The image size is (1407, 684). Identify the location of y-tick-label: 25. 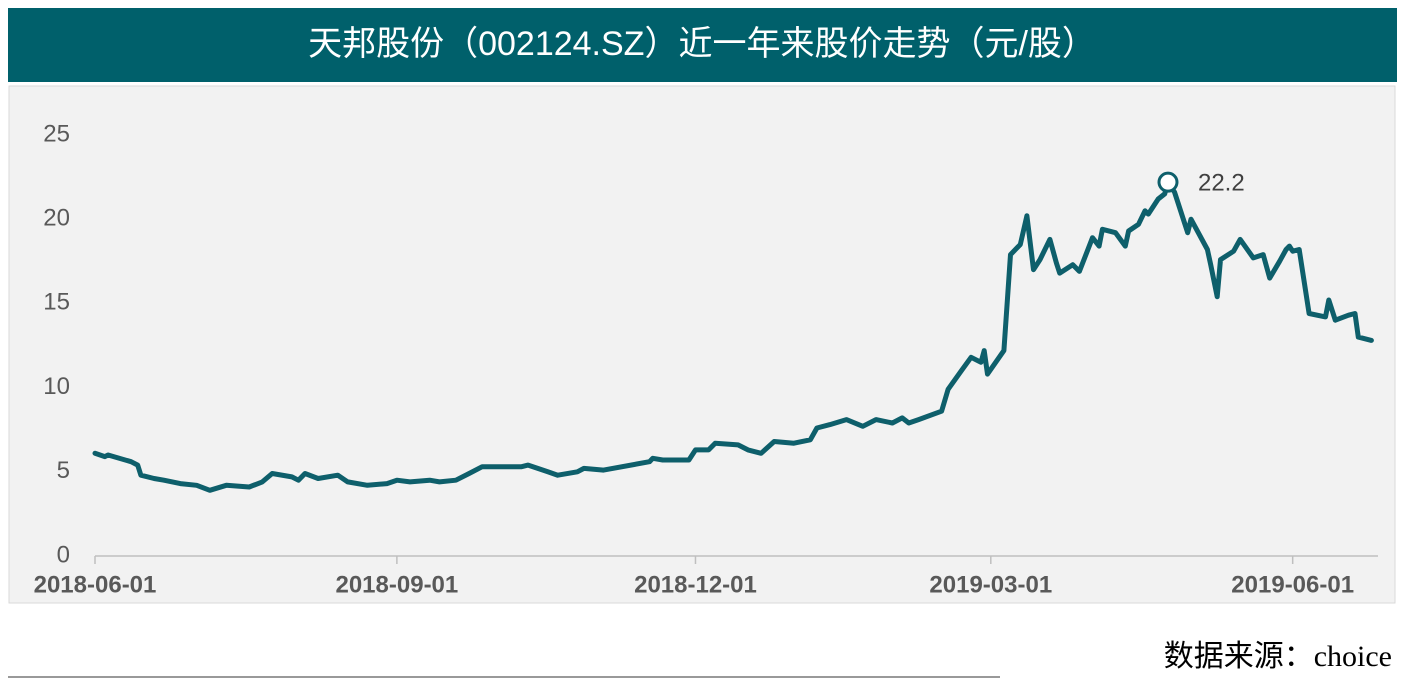
(56, 133).